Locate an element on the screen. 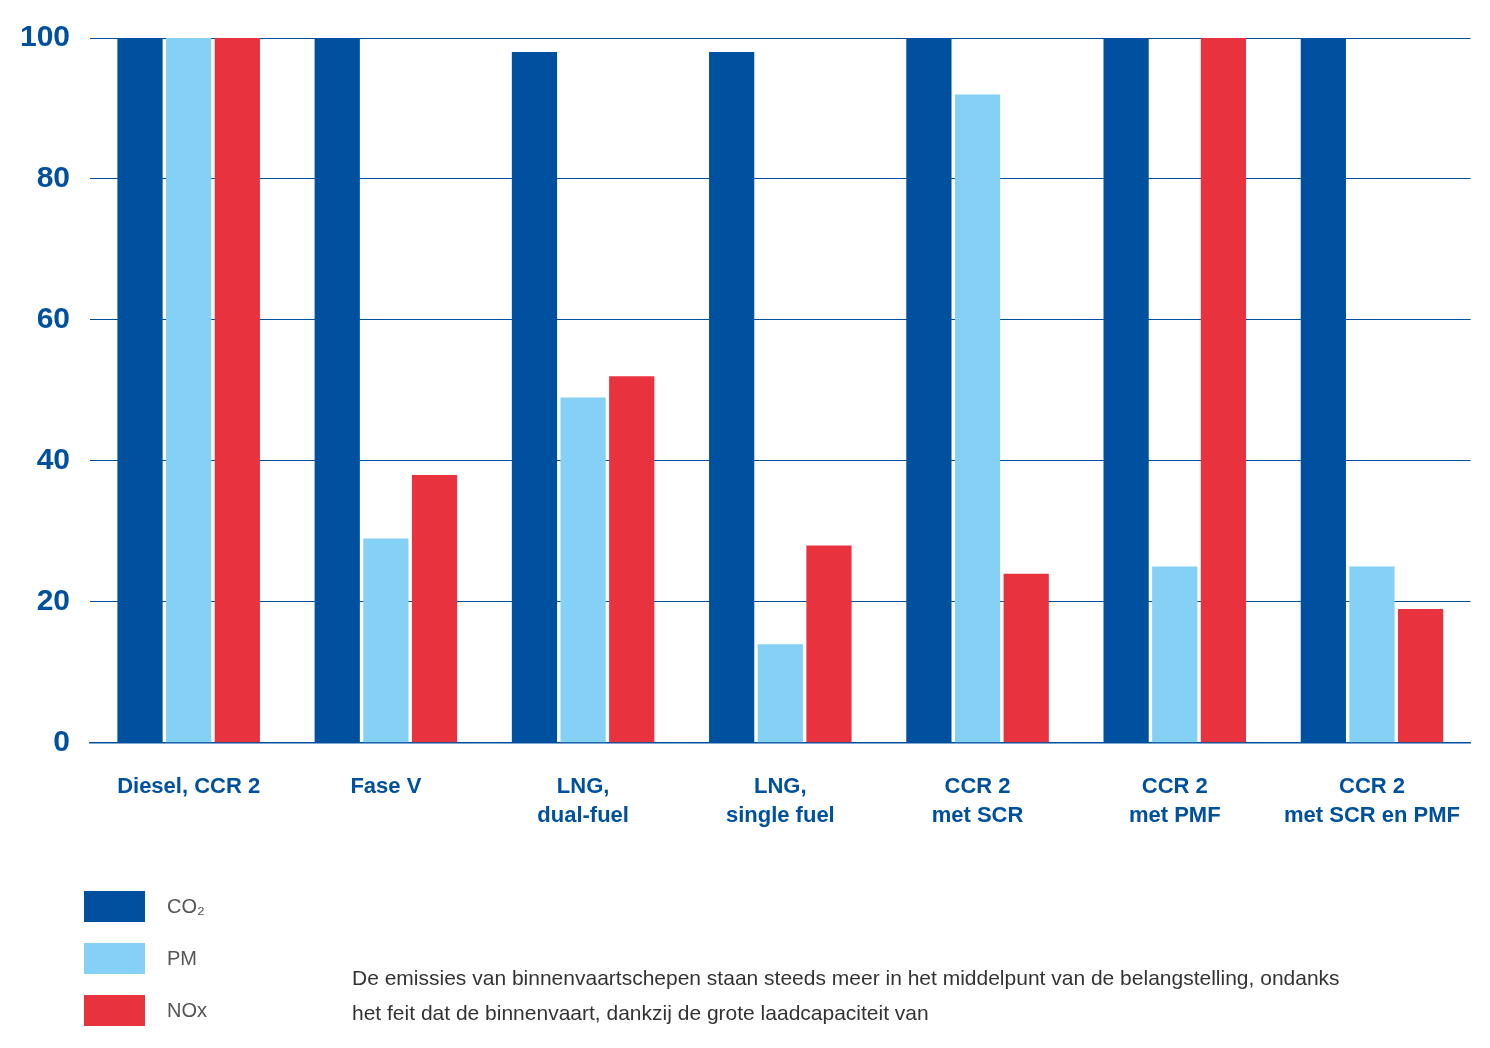  x-tick-label: Fase V is located at coordinates (386, 786).